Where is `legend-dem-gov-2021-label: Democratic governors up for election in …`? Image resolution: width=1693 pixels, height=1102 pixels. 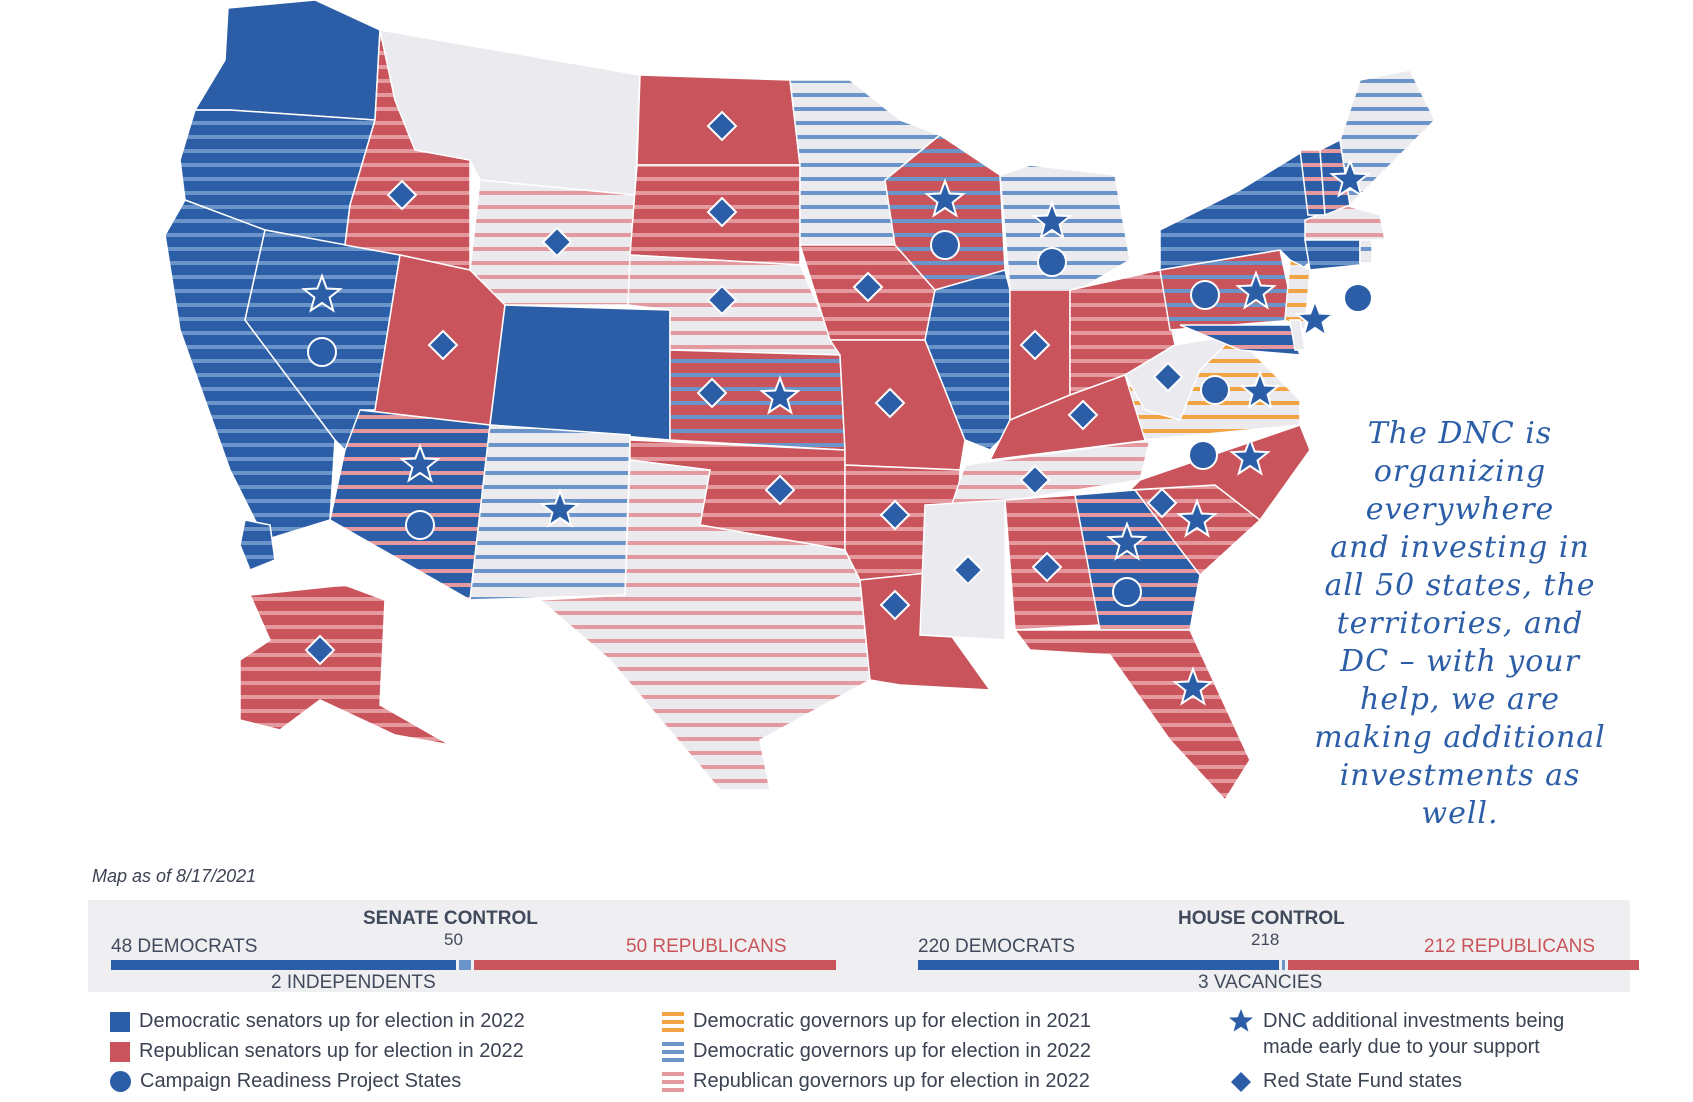
legend-dem-gov-2021-label: Democratic governors up for election in … is located at coordinates (892, 1021).